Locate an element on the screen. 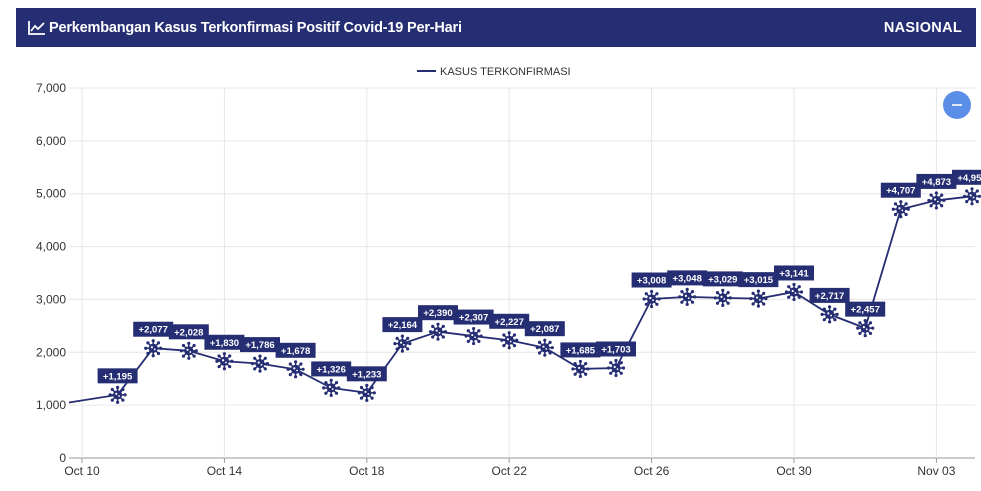  data-label-text: +1,786 is located at coordinates (259, 345).